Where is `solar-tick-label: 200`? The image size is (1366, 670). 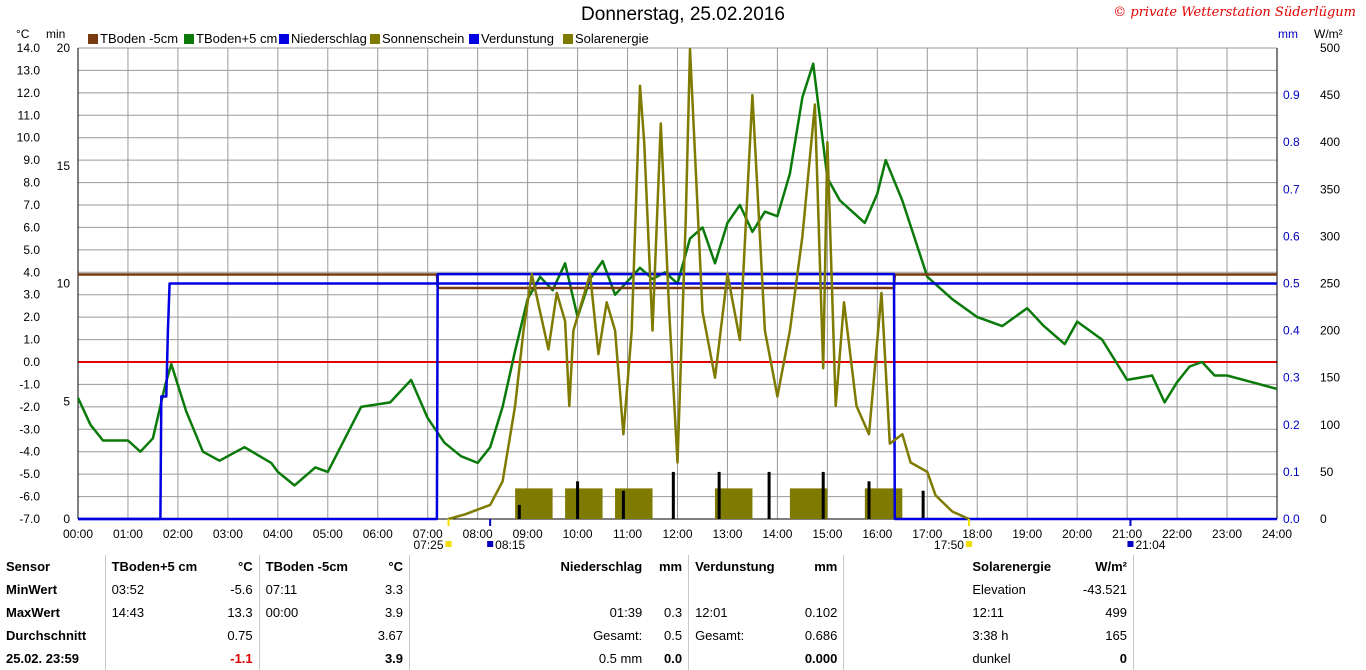 solar-tick-label: 200 is located at coordinates (1330, 331).